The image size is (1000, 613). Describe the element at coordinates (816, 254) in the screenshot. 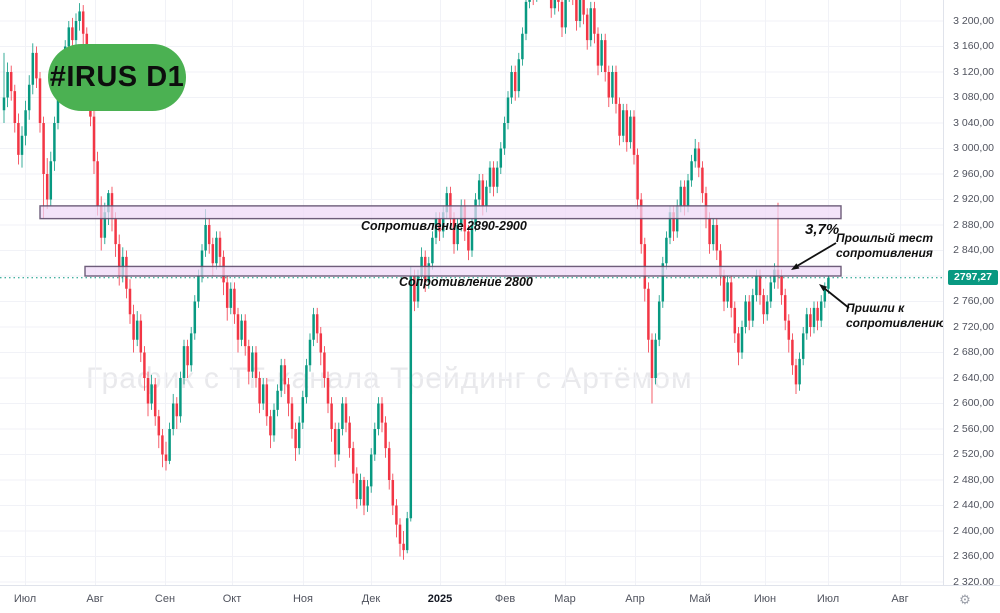

I see `arrow-past-test` at that location.